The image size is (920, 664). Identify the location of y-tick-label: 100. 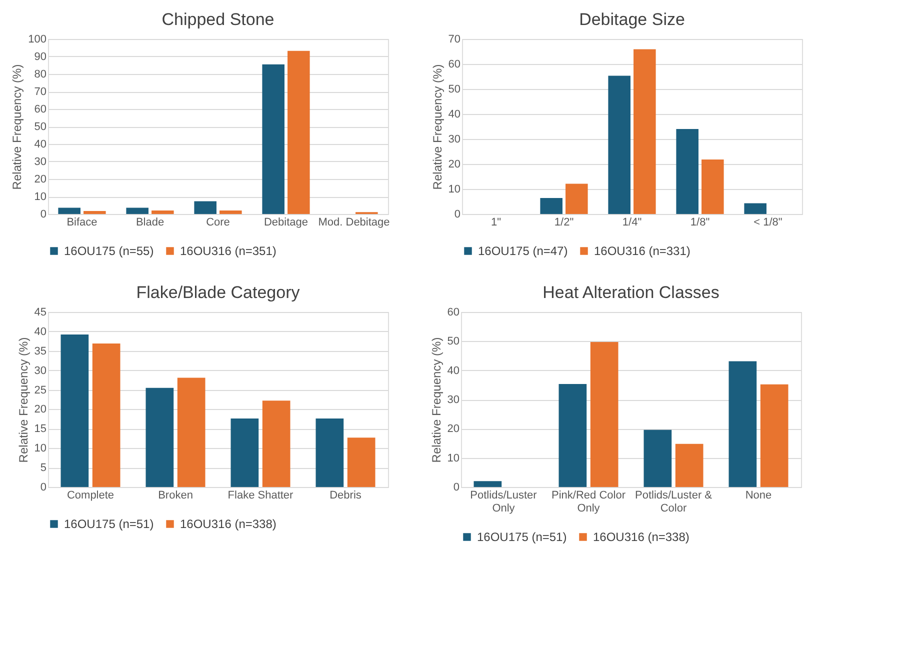
(37, 40).